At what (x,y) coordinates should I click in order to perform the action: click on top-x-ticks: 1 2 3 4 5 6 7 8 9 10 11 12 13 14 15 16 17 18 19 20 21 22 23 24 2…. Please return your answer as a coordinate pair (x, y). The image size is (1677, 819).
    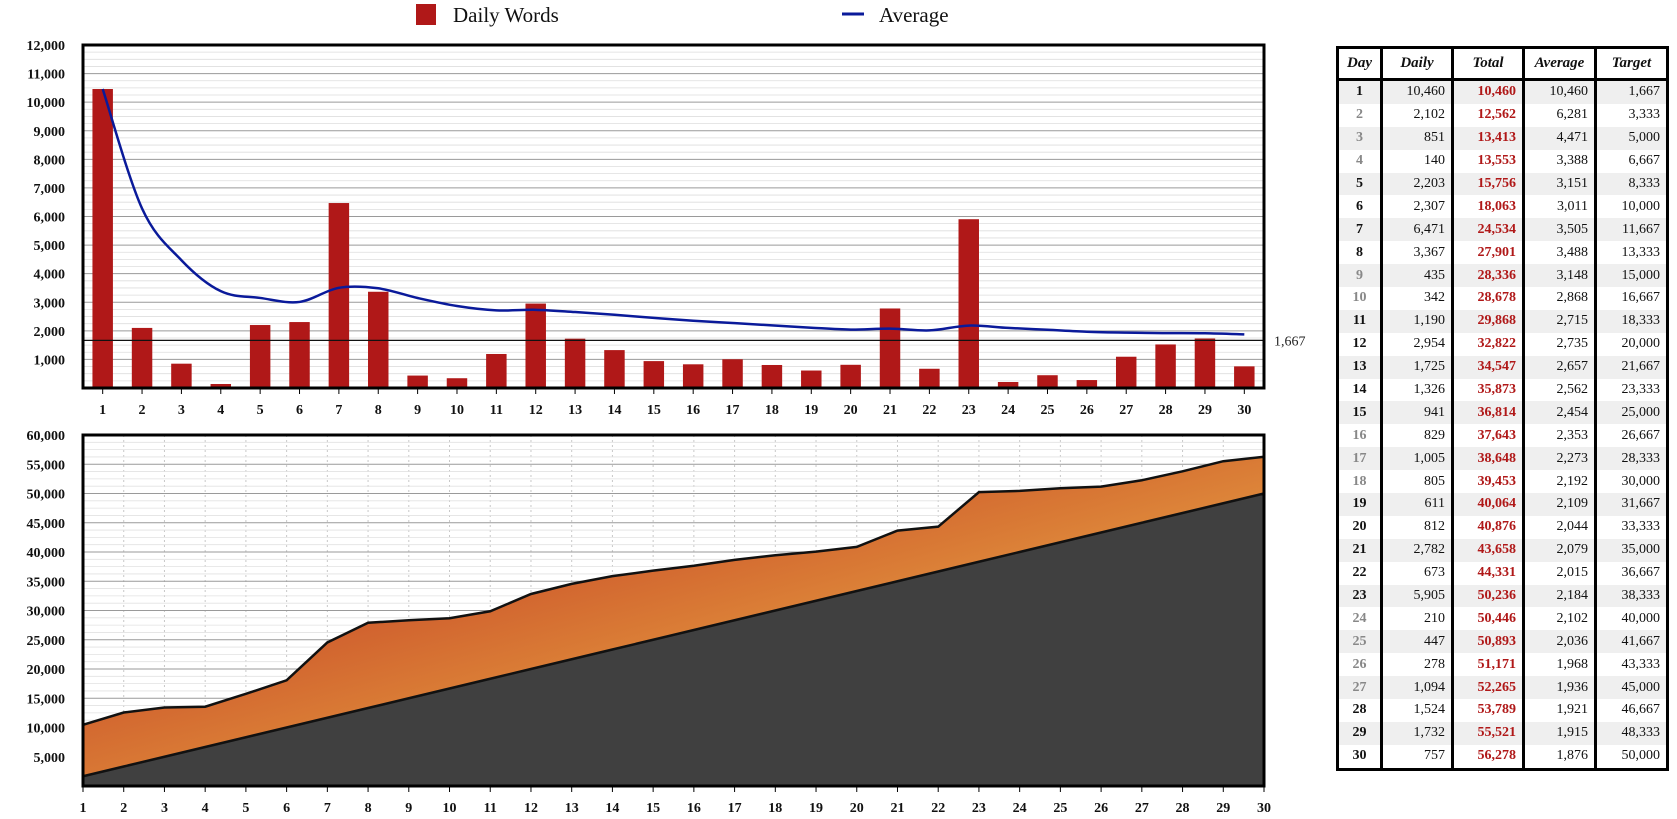
    Looking at the image, I should click on (675, 403).